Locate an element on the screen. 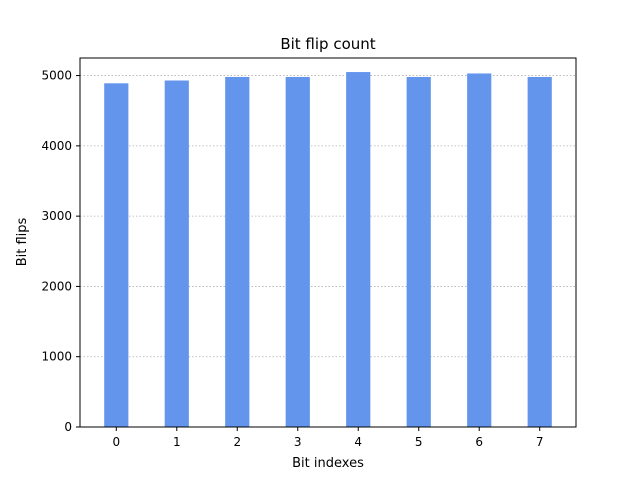 The width and height of the screenshot is (640, 484). y-tick-label: 2000 is located at coordinates (56, 286).